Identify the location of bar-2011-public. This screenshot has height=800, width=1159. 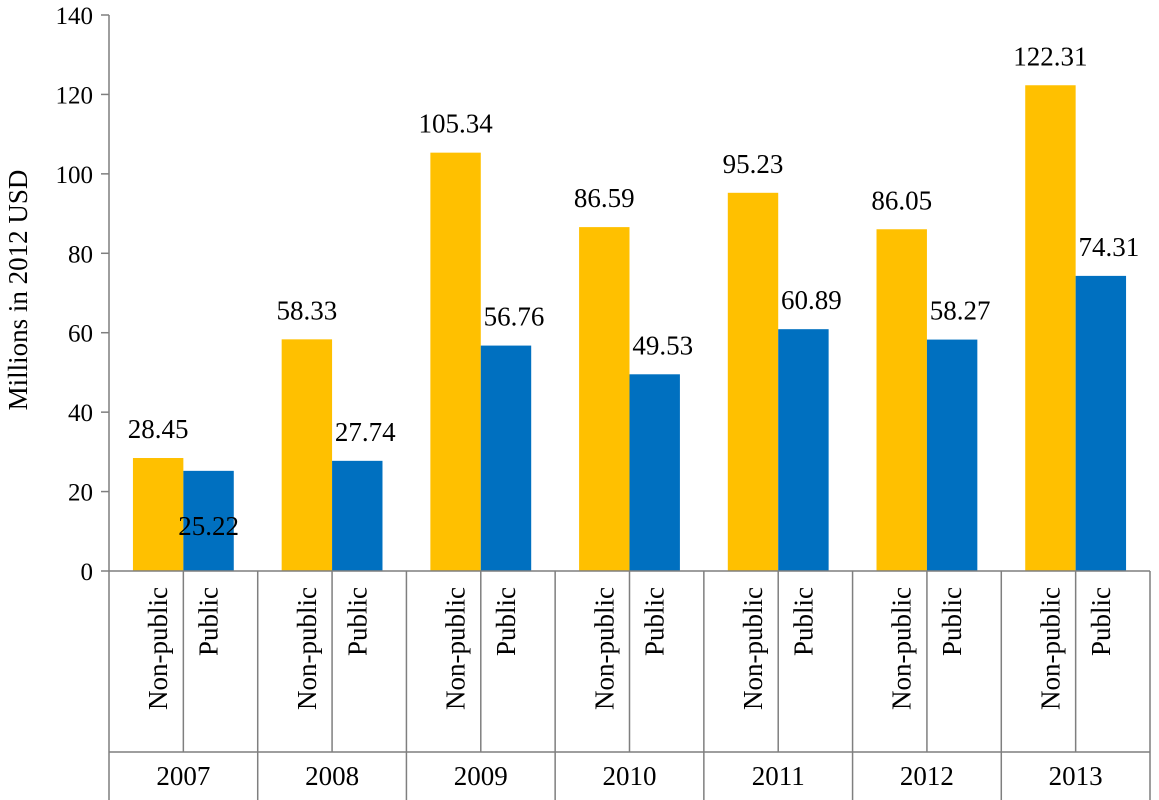
(803, 450).